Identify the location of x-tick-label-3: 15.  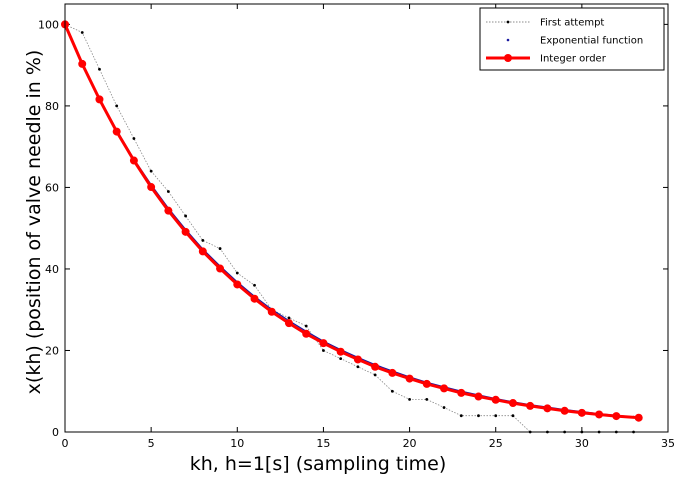
(323, 443).